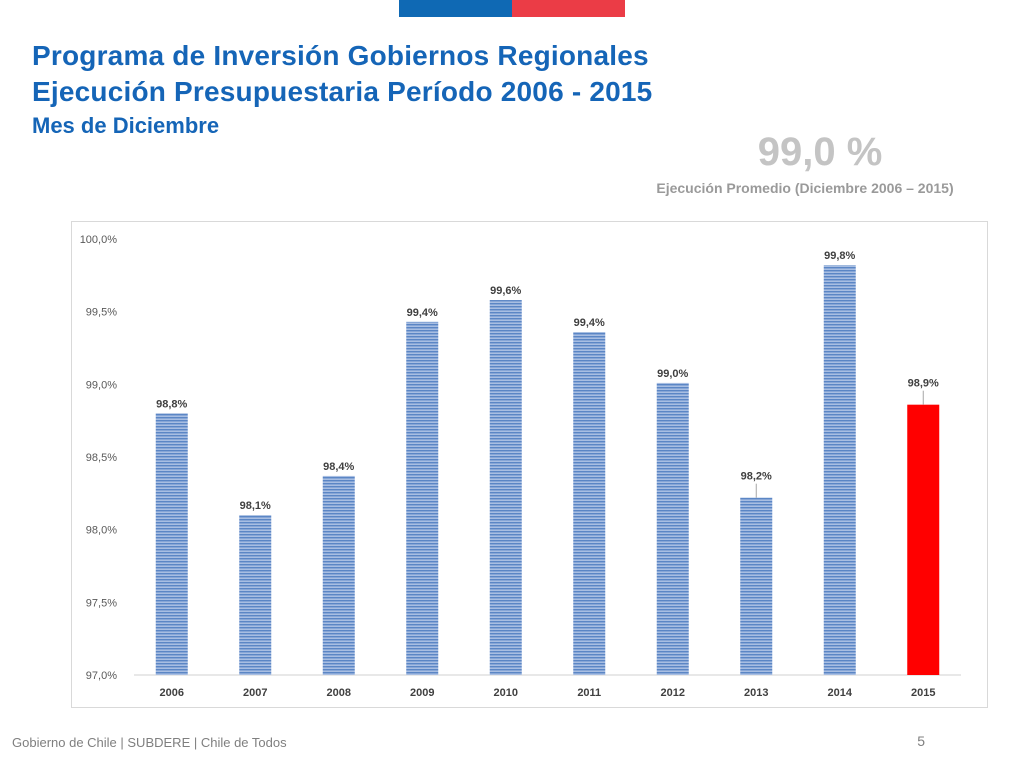 This screenshot has width=1024, height=768. I want to click on bar-2012, so click(672, 528).